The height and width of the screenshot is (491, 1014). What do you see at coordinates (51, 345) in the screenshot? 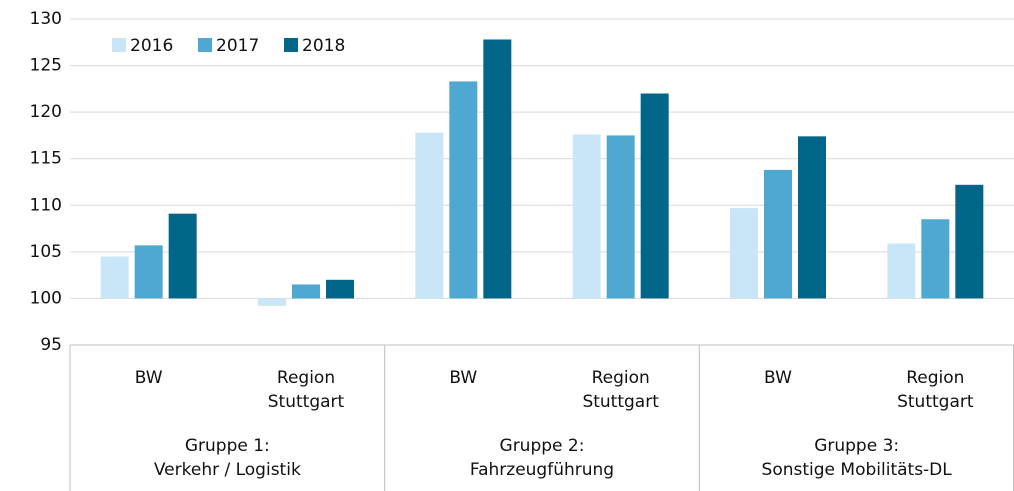
I see `y-tick-label: 95` at bounding box center [51, 345].